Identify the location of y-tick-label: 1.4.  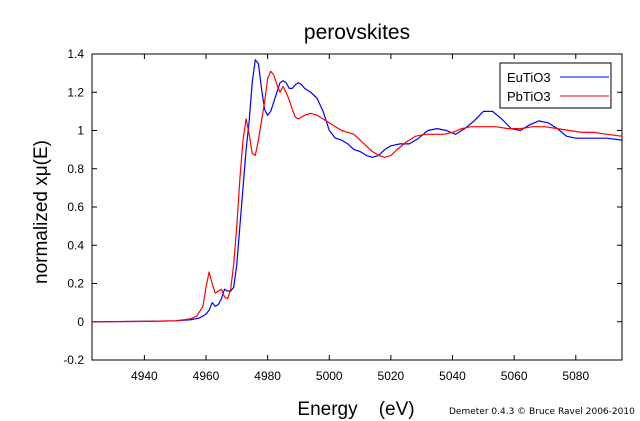
(75, 54).